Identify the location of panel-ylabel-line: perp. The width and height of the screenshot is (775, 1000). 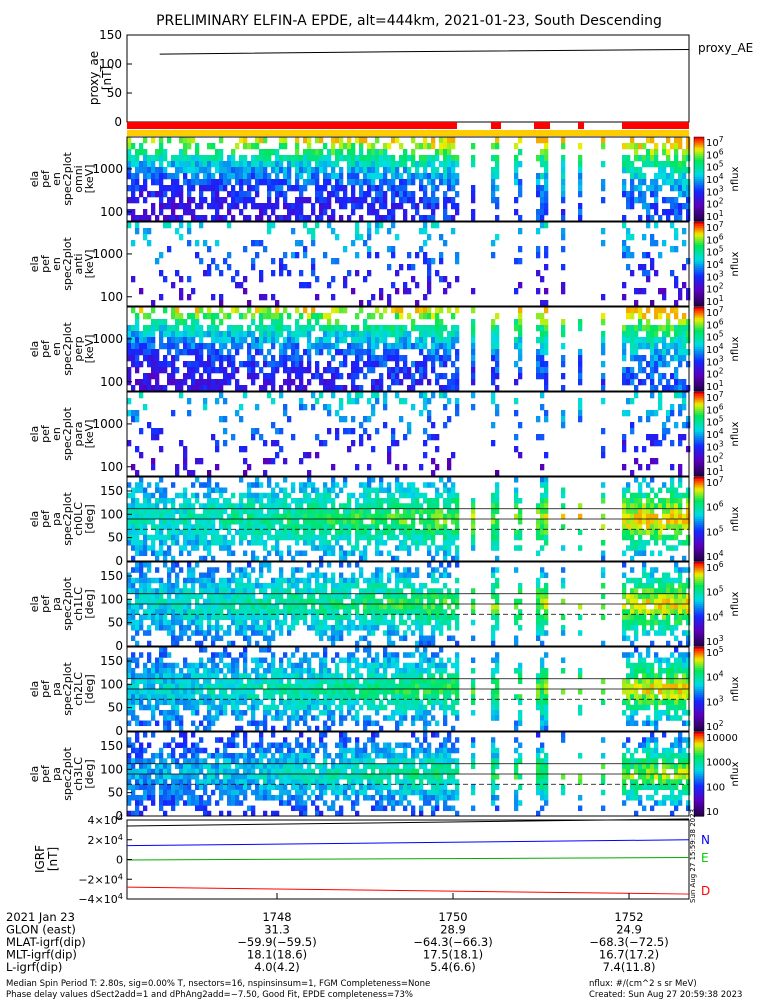
(78, 348).